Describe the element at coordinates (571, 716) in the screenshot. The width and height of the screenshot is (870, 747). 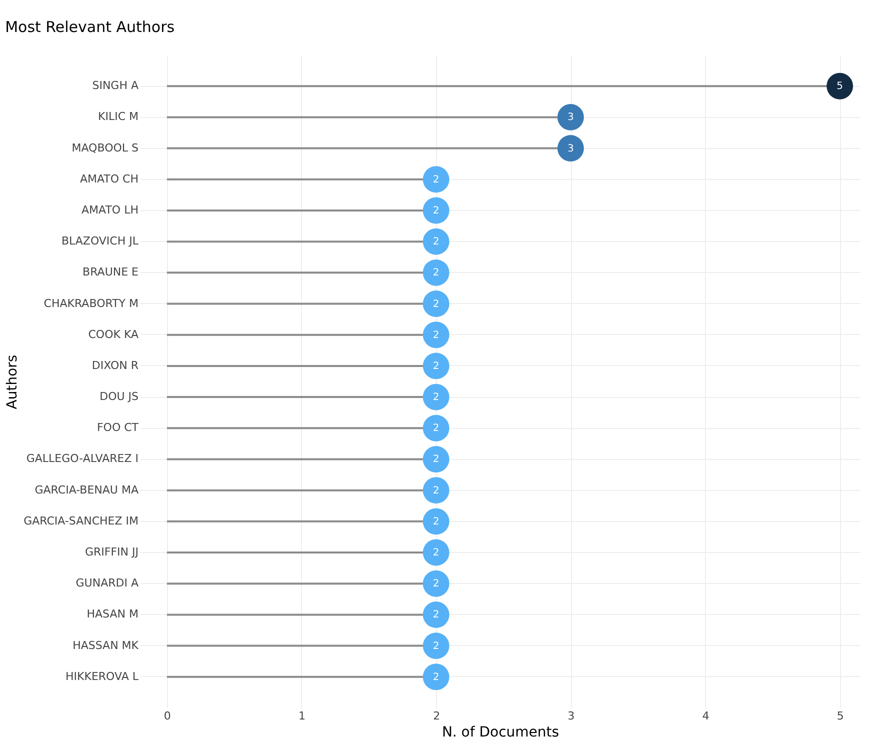
I see `x-tick-label: 3` at that location.